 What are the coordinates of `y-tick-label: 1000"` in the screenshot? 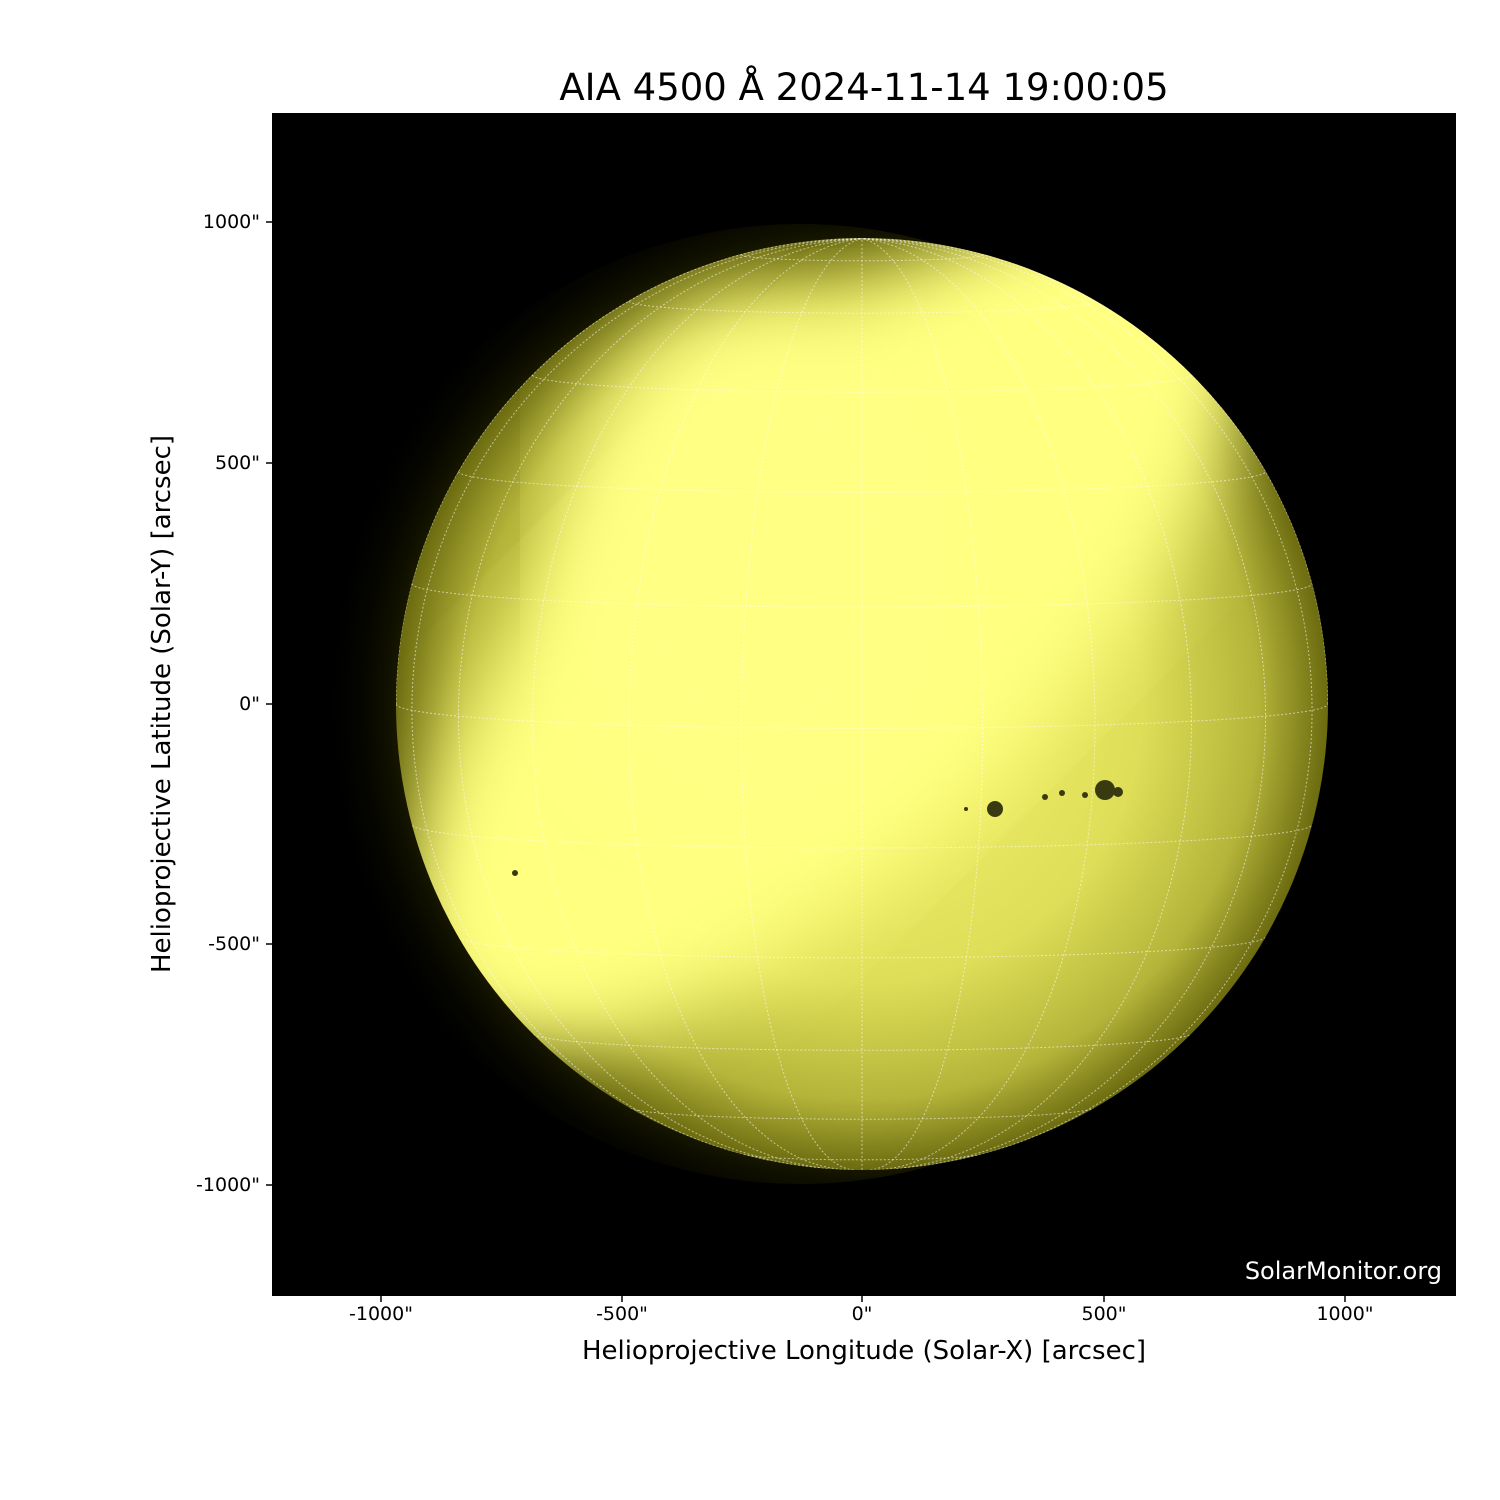 It's located at (231, 222).